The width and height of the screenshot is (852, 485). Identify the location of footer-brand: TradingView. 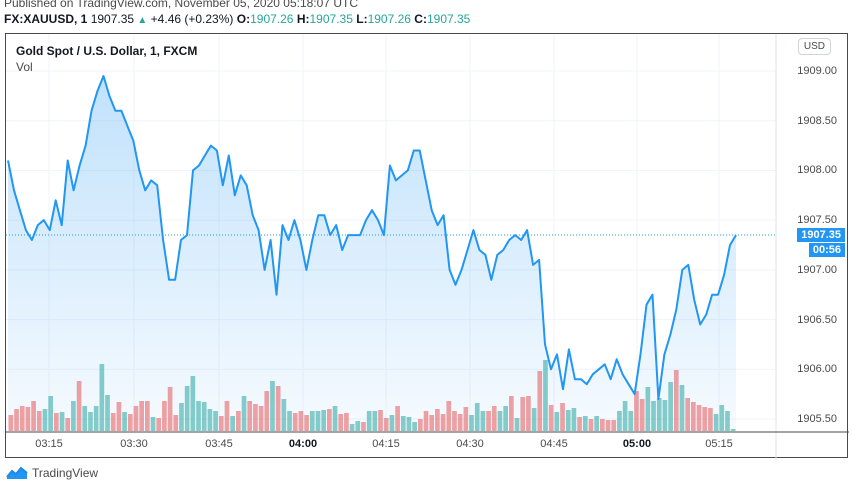
(52, 473).